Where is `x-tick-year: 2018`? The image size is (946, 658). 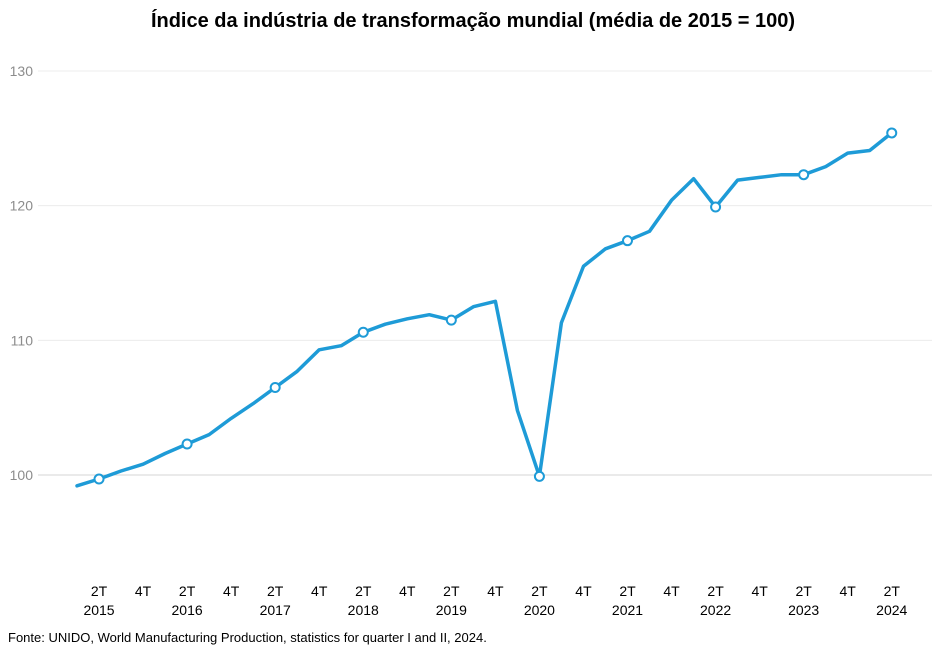
x-tick-year: 2018 is located at coordinates (363, 610).